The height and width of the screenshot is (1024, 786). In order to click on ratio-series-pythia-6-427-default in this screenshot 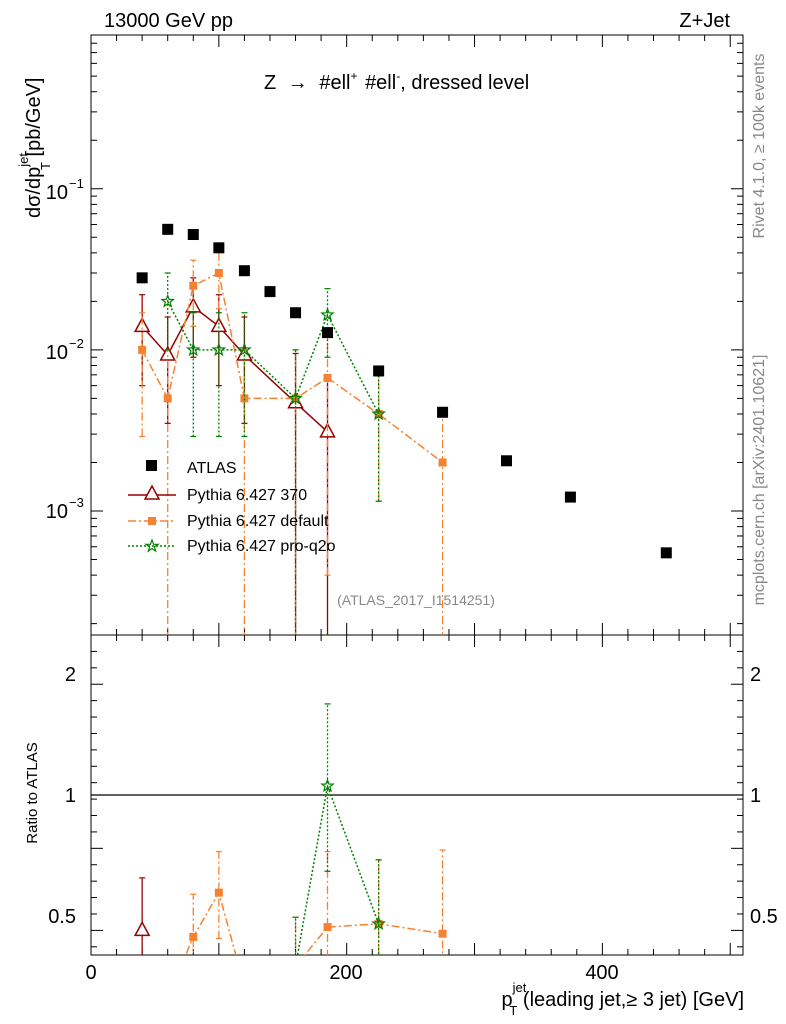, I will do `click(305, 925)`.